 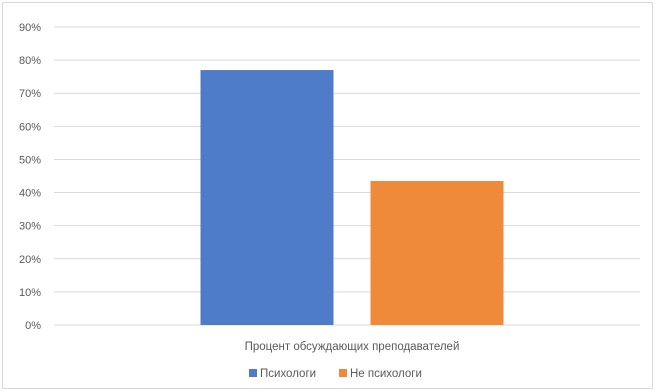 I want to click on y-tick-label: 60%, so click(x=30, y=127).